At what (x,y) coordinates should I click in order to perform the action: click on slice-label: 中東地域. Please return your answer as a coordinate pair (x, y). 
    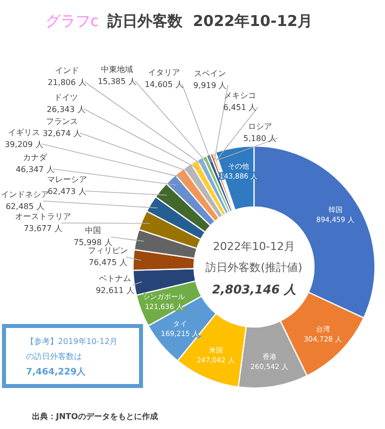
    Looking at the image, I should click on (117, 69).